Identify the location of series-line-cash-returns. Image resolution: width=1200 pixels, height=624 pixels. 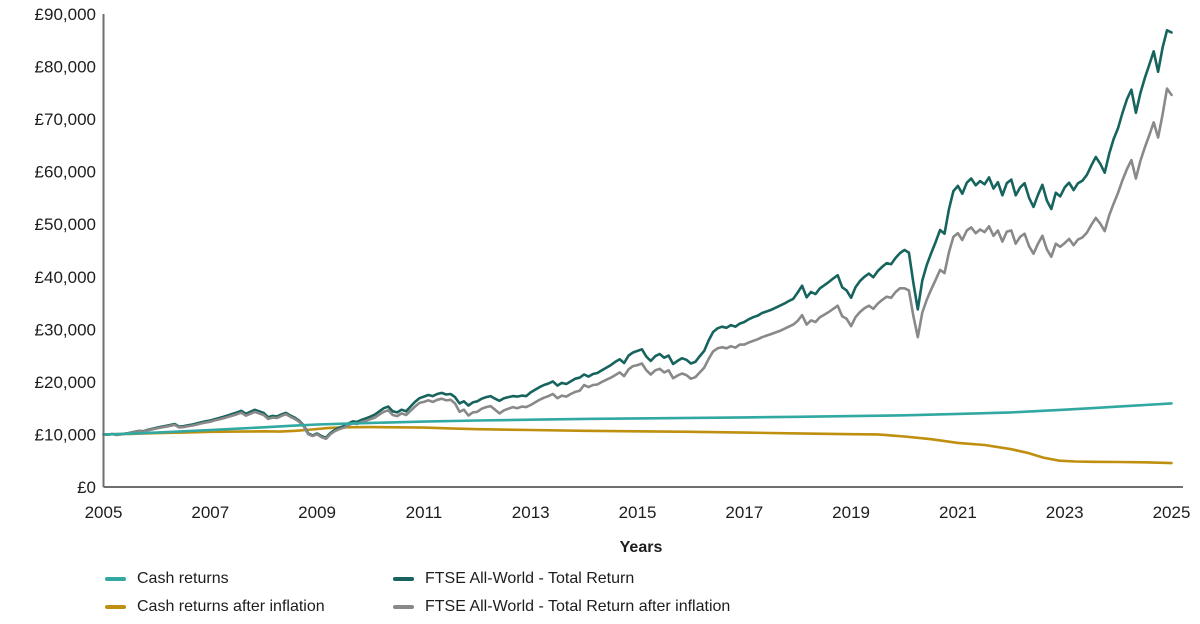
(637, 419).